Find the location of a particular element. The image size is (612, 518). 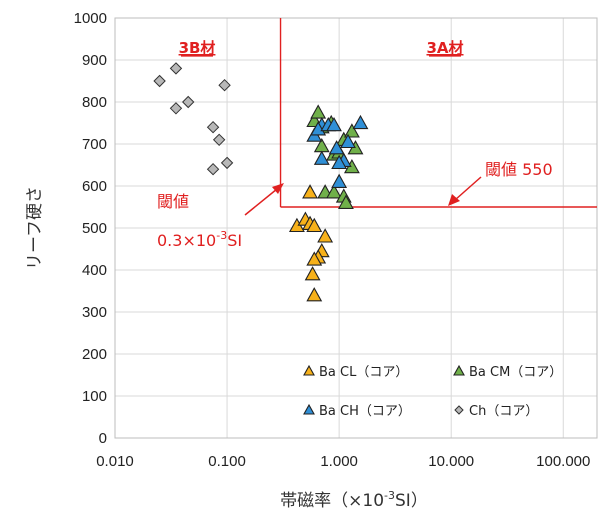

x-tick-label: 0.100 is located at coordinates (227, 461).